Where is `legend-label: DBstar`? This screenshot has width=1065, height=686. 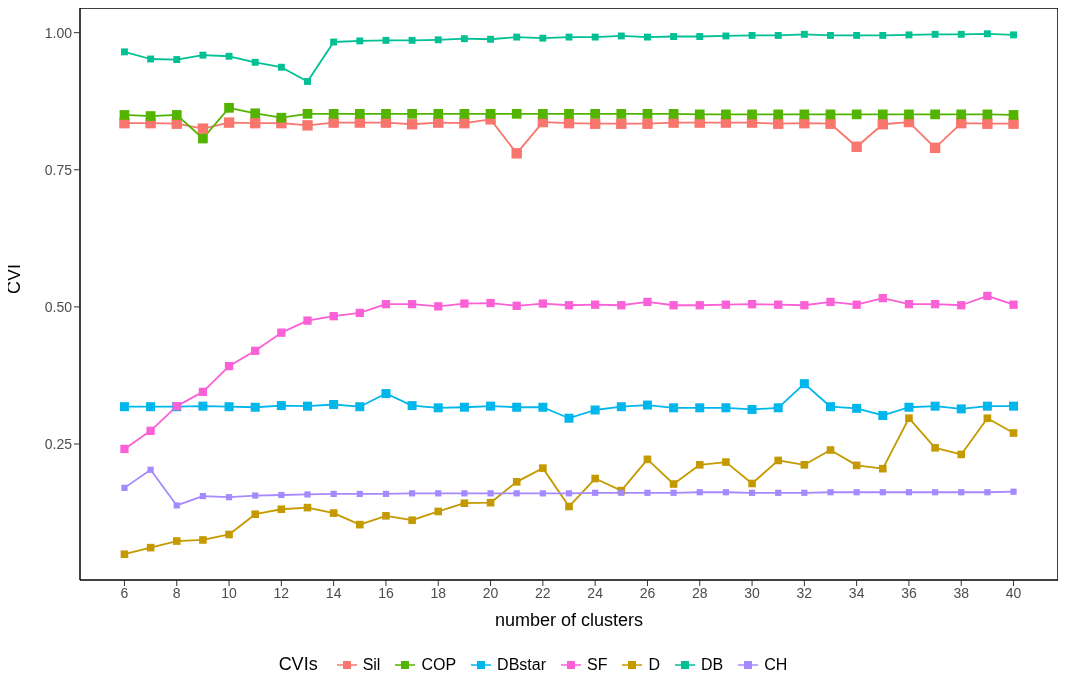
legend-label: DBstar is located at coordinates (521, 664).